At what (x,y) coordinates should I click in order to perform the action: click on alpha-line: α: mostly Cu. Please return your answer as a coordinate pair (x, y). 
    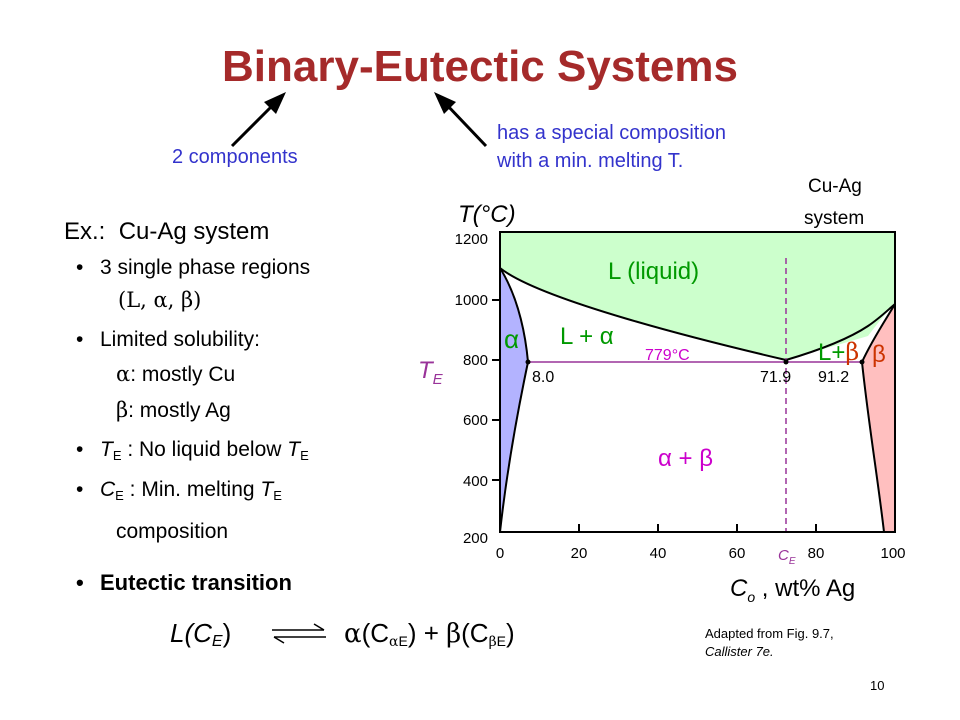
    Looking at the image, I should click on (175, 374).